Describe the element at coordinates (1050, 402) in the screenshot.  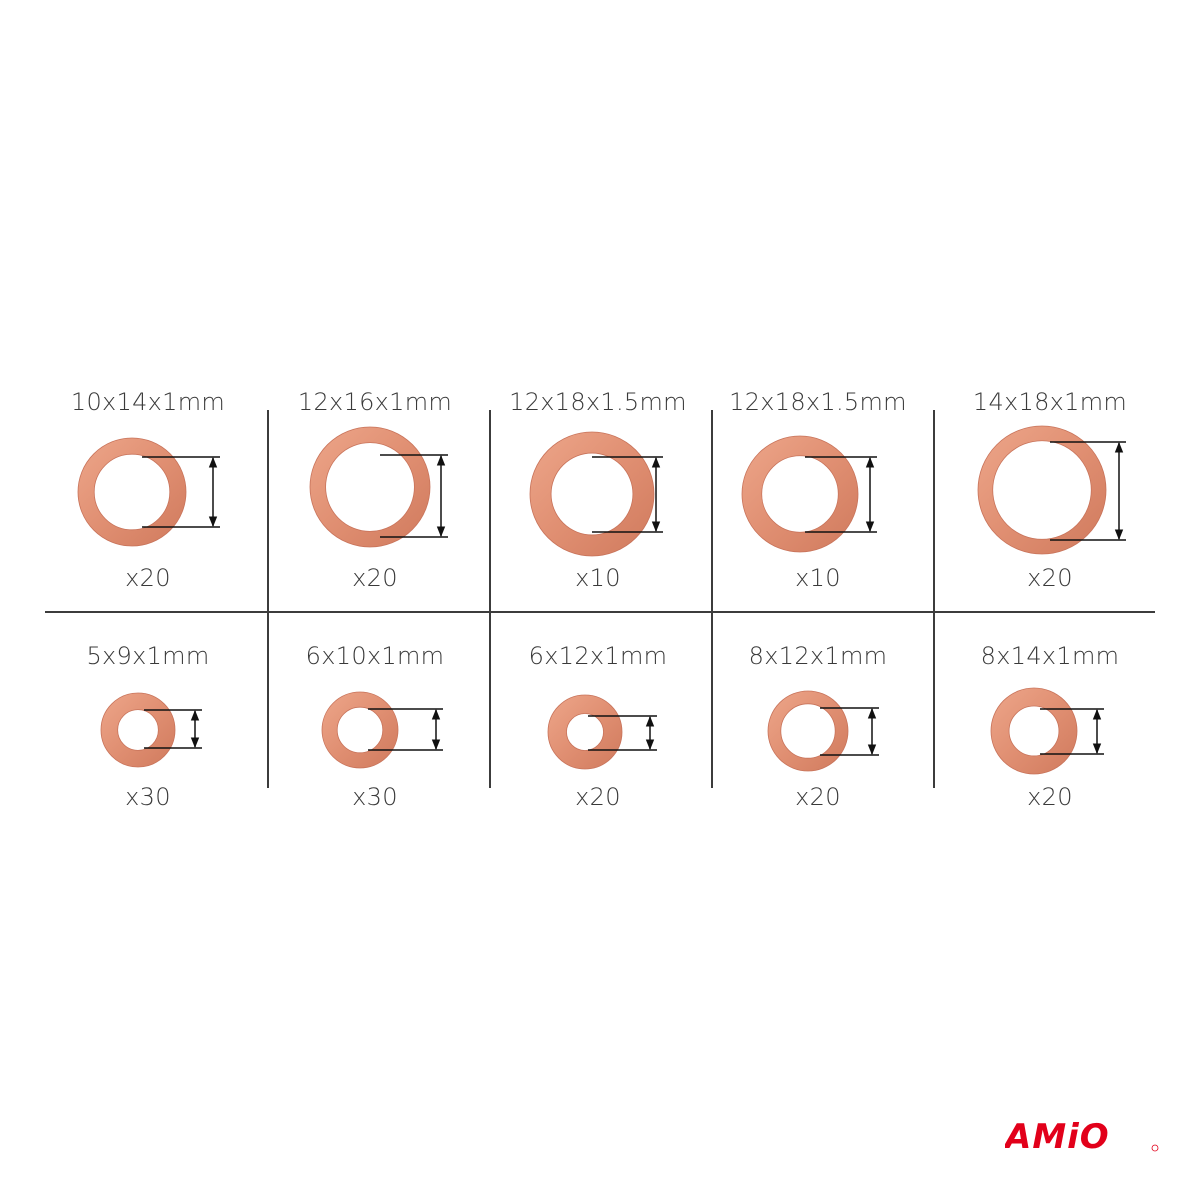
I see `washer-size-label: 14x18x1mm` at that location.